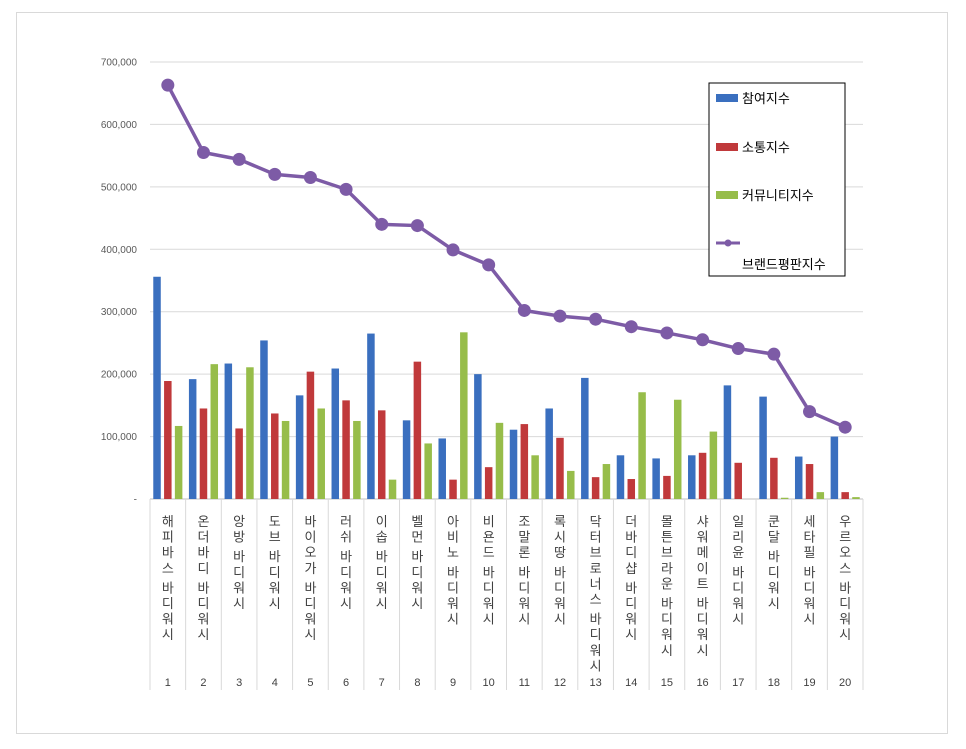 The image size is (966, 749). I want to click on legend-label: 참여지수, so click(766, 99).